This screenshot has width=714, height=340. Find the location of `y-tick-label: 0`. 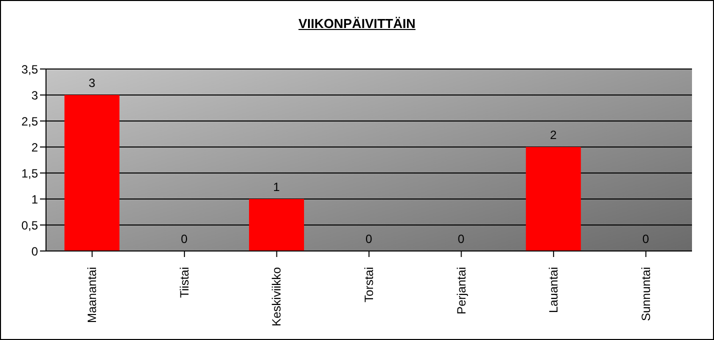

y-tick-label: 0 is located at coordinates (34, 251).